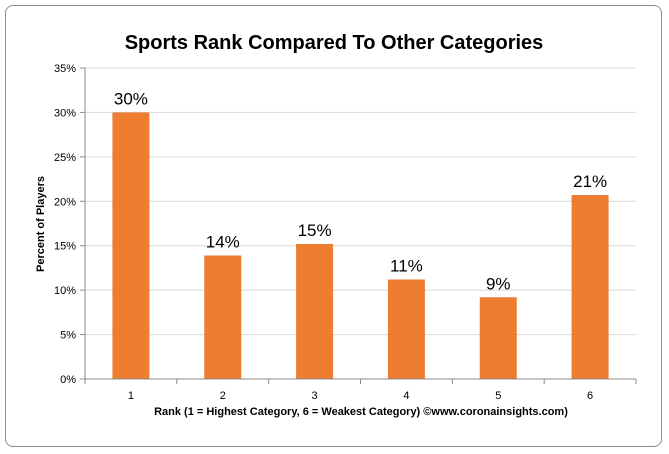 The image size is (669, 454). Describe the element at coordinates (498, 396) in the screenshot. I see `x-tick-label: 5` at that location.